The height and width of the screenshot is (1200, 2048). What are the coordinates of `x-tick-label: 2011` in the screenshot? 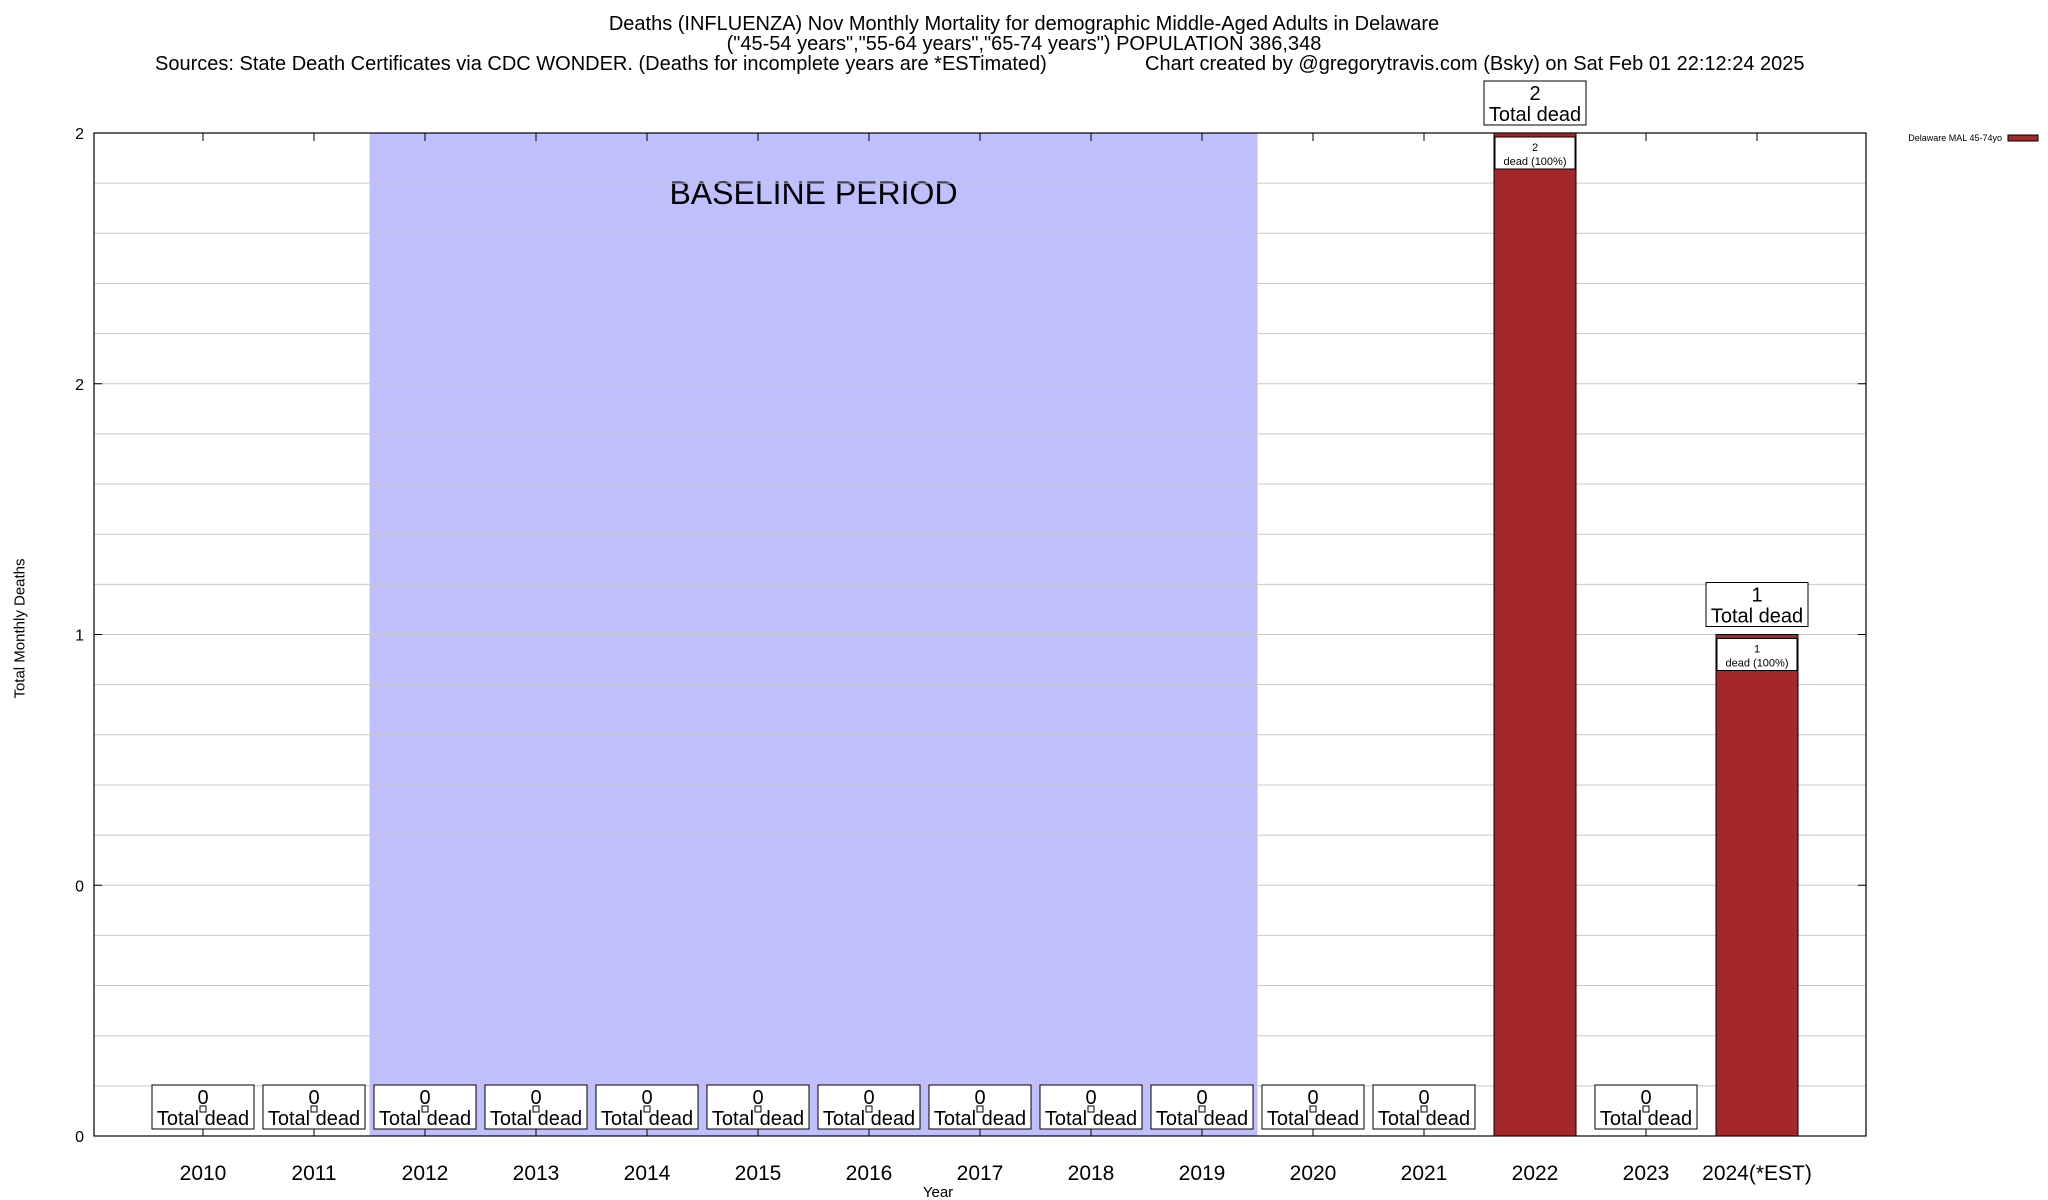 It's located at (313, 1173).